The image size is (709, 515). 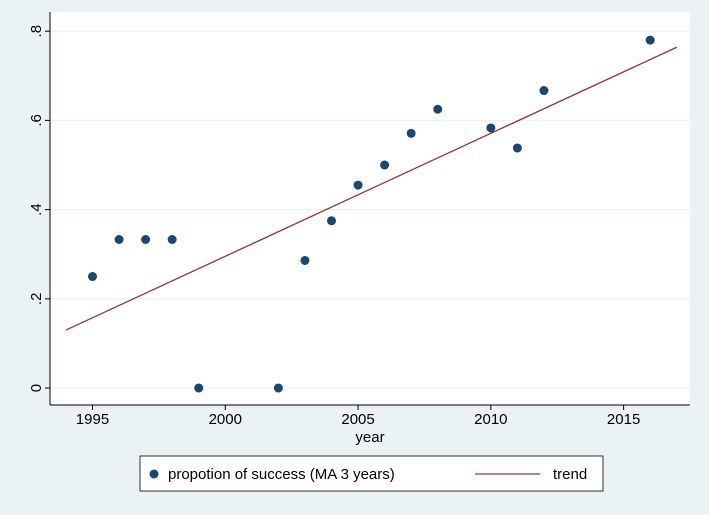 I want to click on x-tick-label: 1995, so click(x=92, y=419).